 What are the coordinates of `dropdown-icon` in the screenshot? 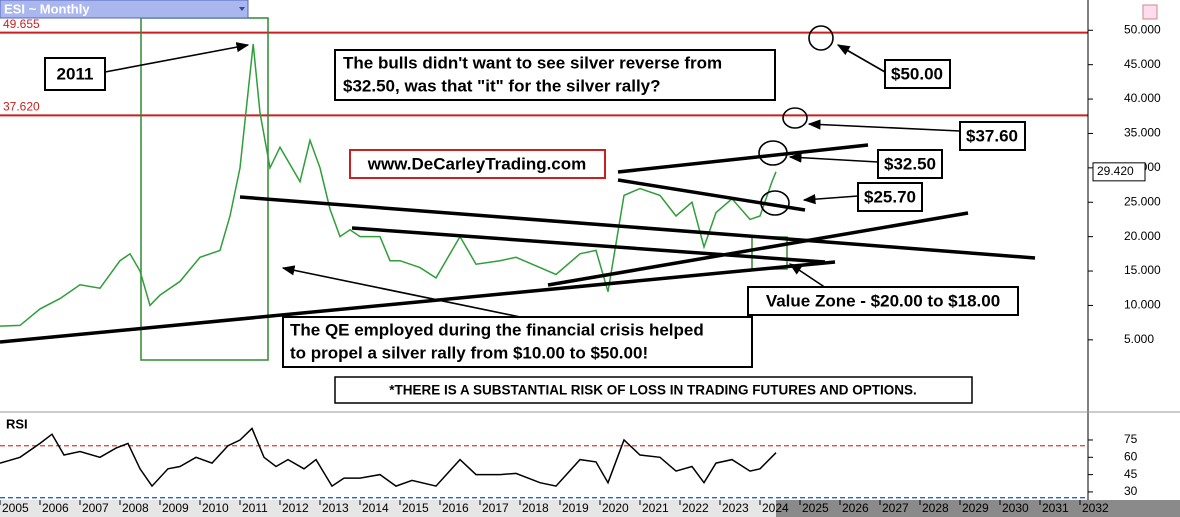 It's located at (242, 9).